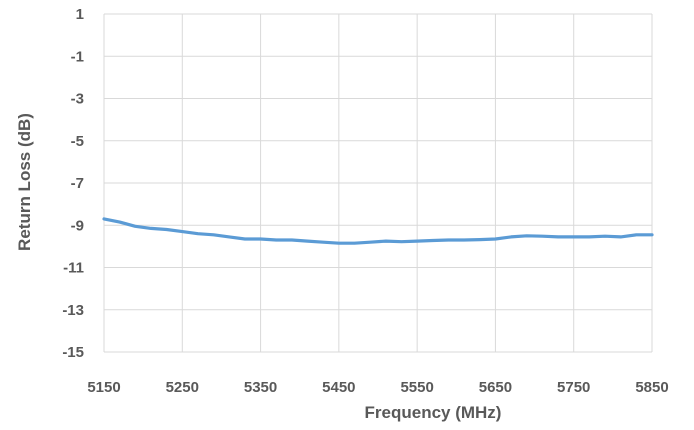 The image size is (694, 430). I want to click on plot-series, so click(378, 231).